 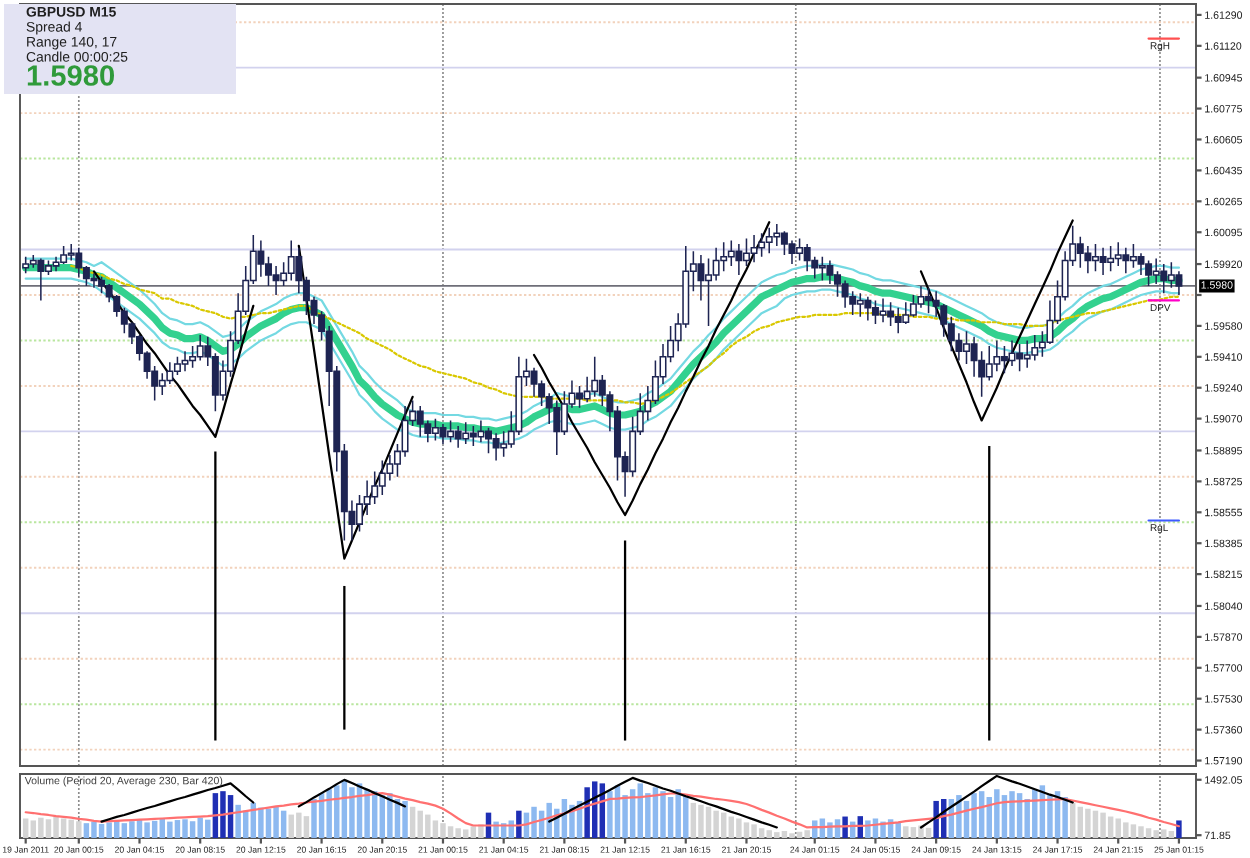 What do you see at coordinates (625, 335) in the screenshot?
I see `line-series` at bounding box center [625, 335].